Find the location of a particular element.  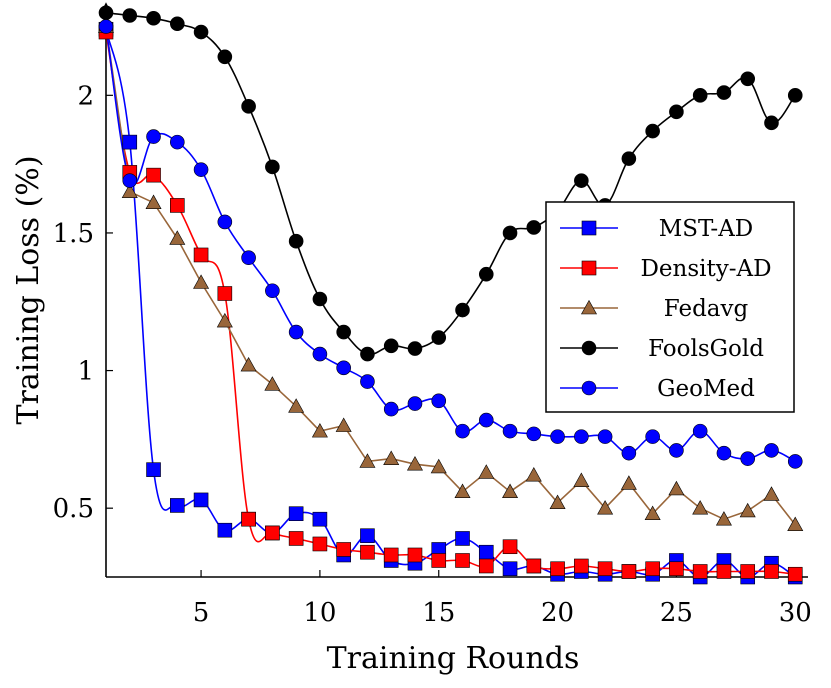

legend-entry-mst-ad: MST-AD is located at coordinates (656, 229).